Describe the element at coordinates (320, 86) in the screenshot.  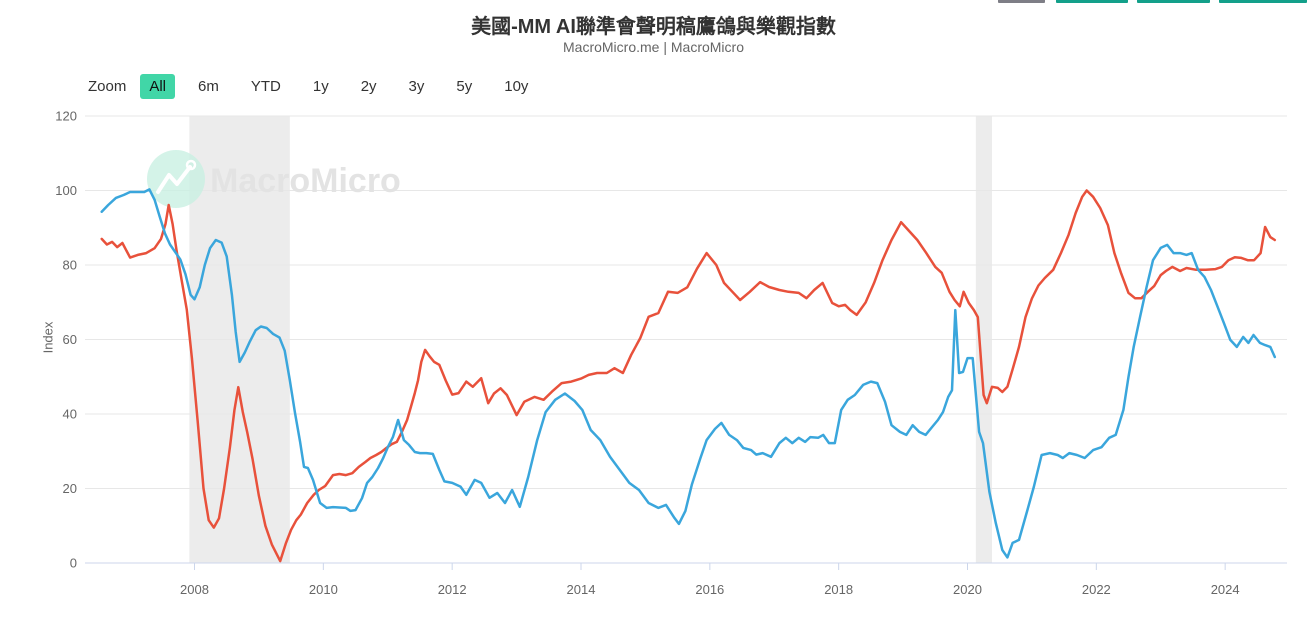
I see `range-button-1y: 1y` at that location.